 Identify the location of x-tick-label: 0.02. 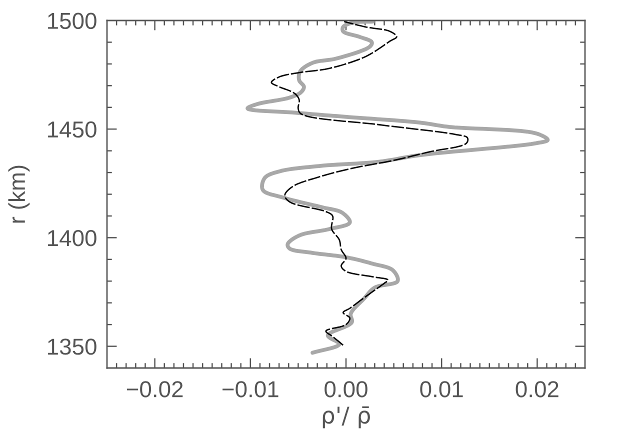
(537, 389).